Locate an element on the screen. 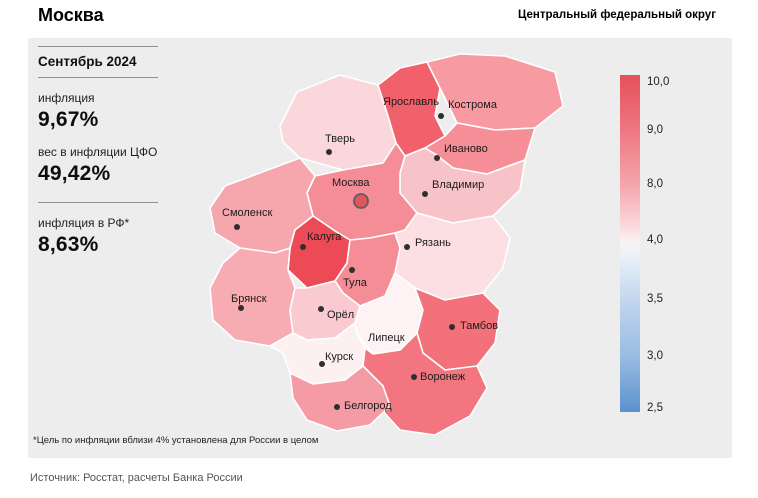  color-scale-legend: 10,0 9,0 8,0 4,0 3,5 3,0 2,5 is located at coordinates (660, 244).